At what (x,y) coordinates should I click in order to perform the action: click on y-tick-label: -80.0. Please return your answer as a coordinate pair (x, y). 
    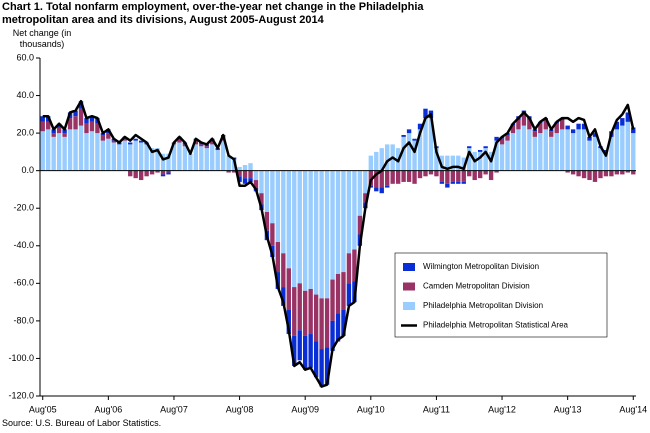
    Looking at the image, I should click on (23, 320).